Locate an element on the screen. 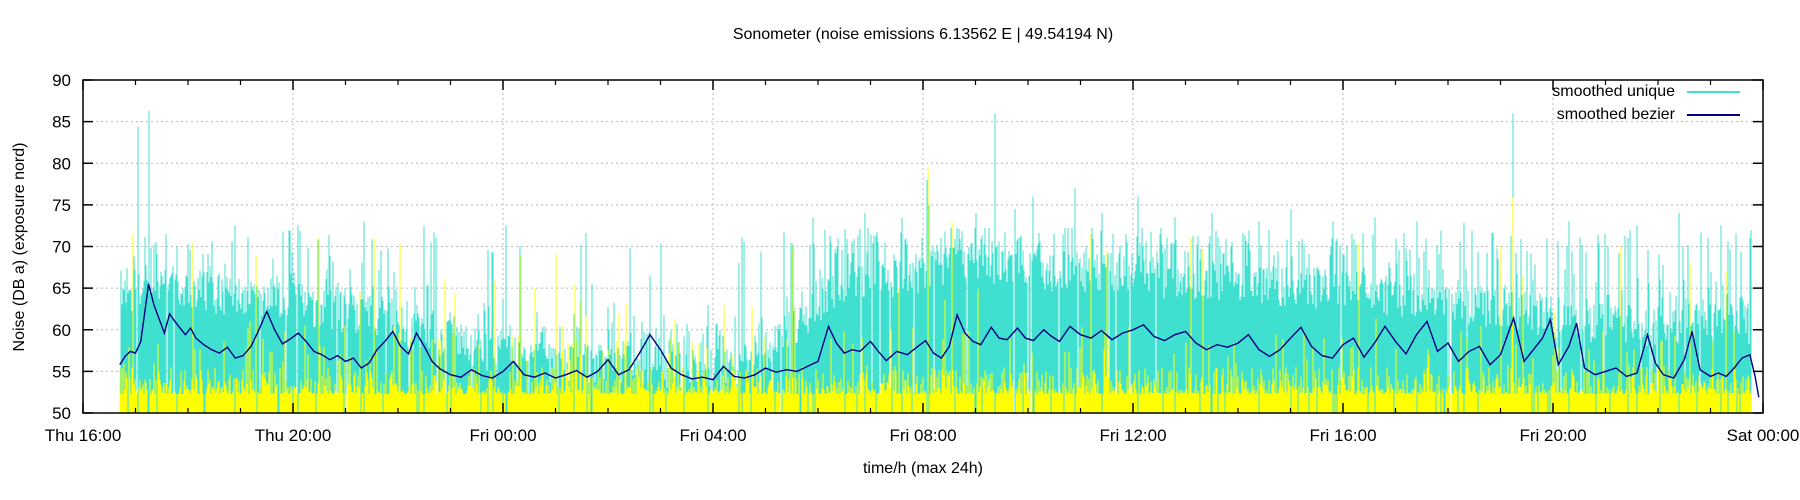 The width and height of the screenshot is (1800, 500). y-tick-label: 90 is located at coordinates (61, 80).